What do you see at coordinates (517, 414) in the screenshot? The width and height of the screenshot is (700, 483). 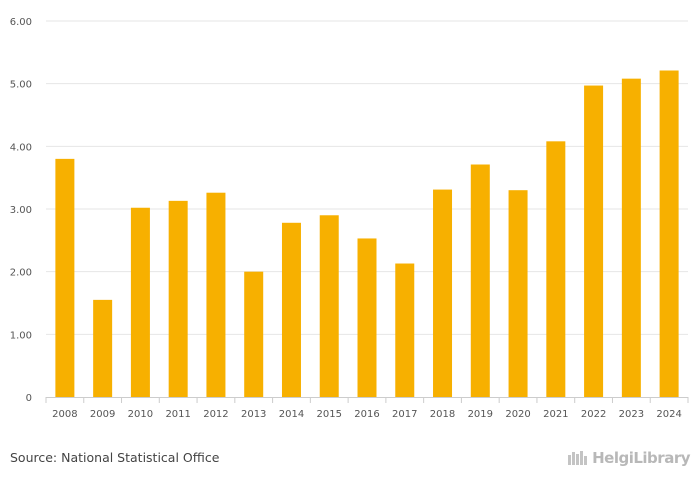 I see `x-tick-label: 2020` at bounding box center [517, 414].